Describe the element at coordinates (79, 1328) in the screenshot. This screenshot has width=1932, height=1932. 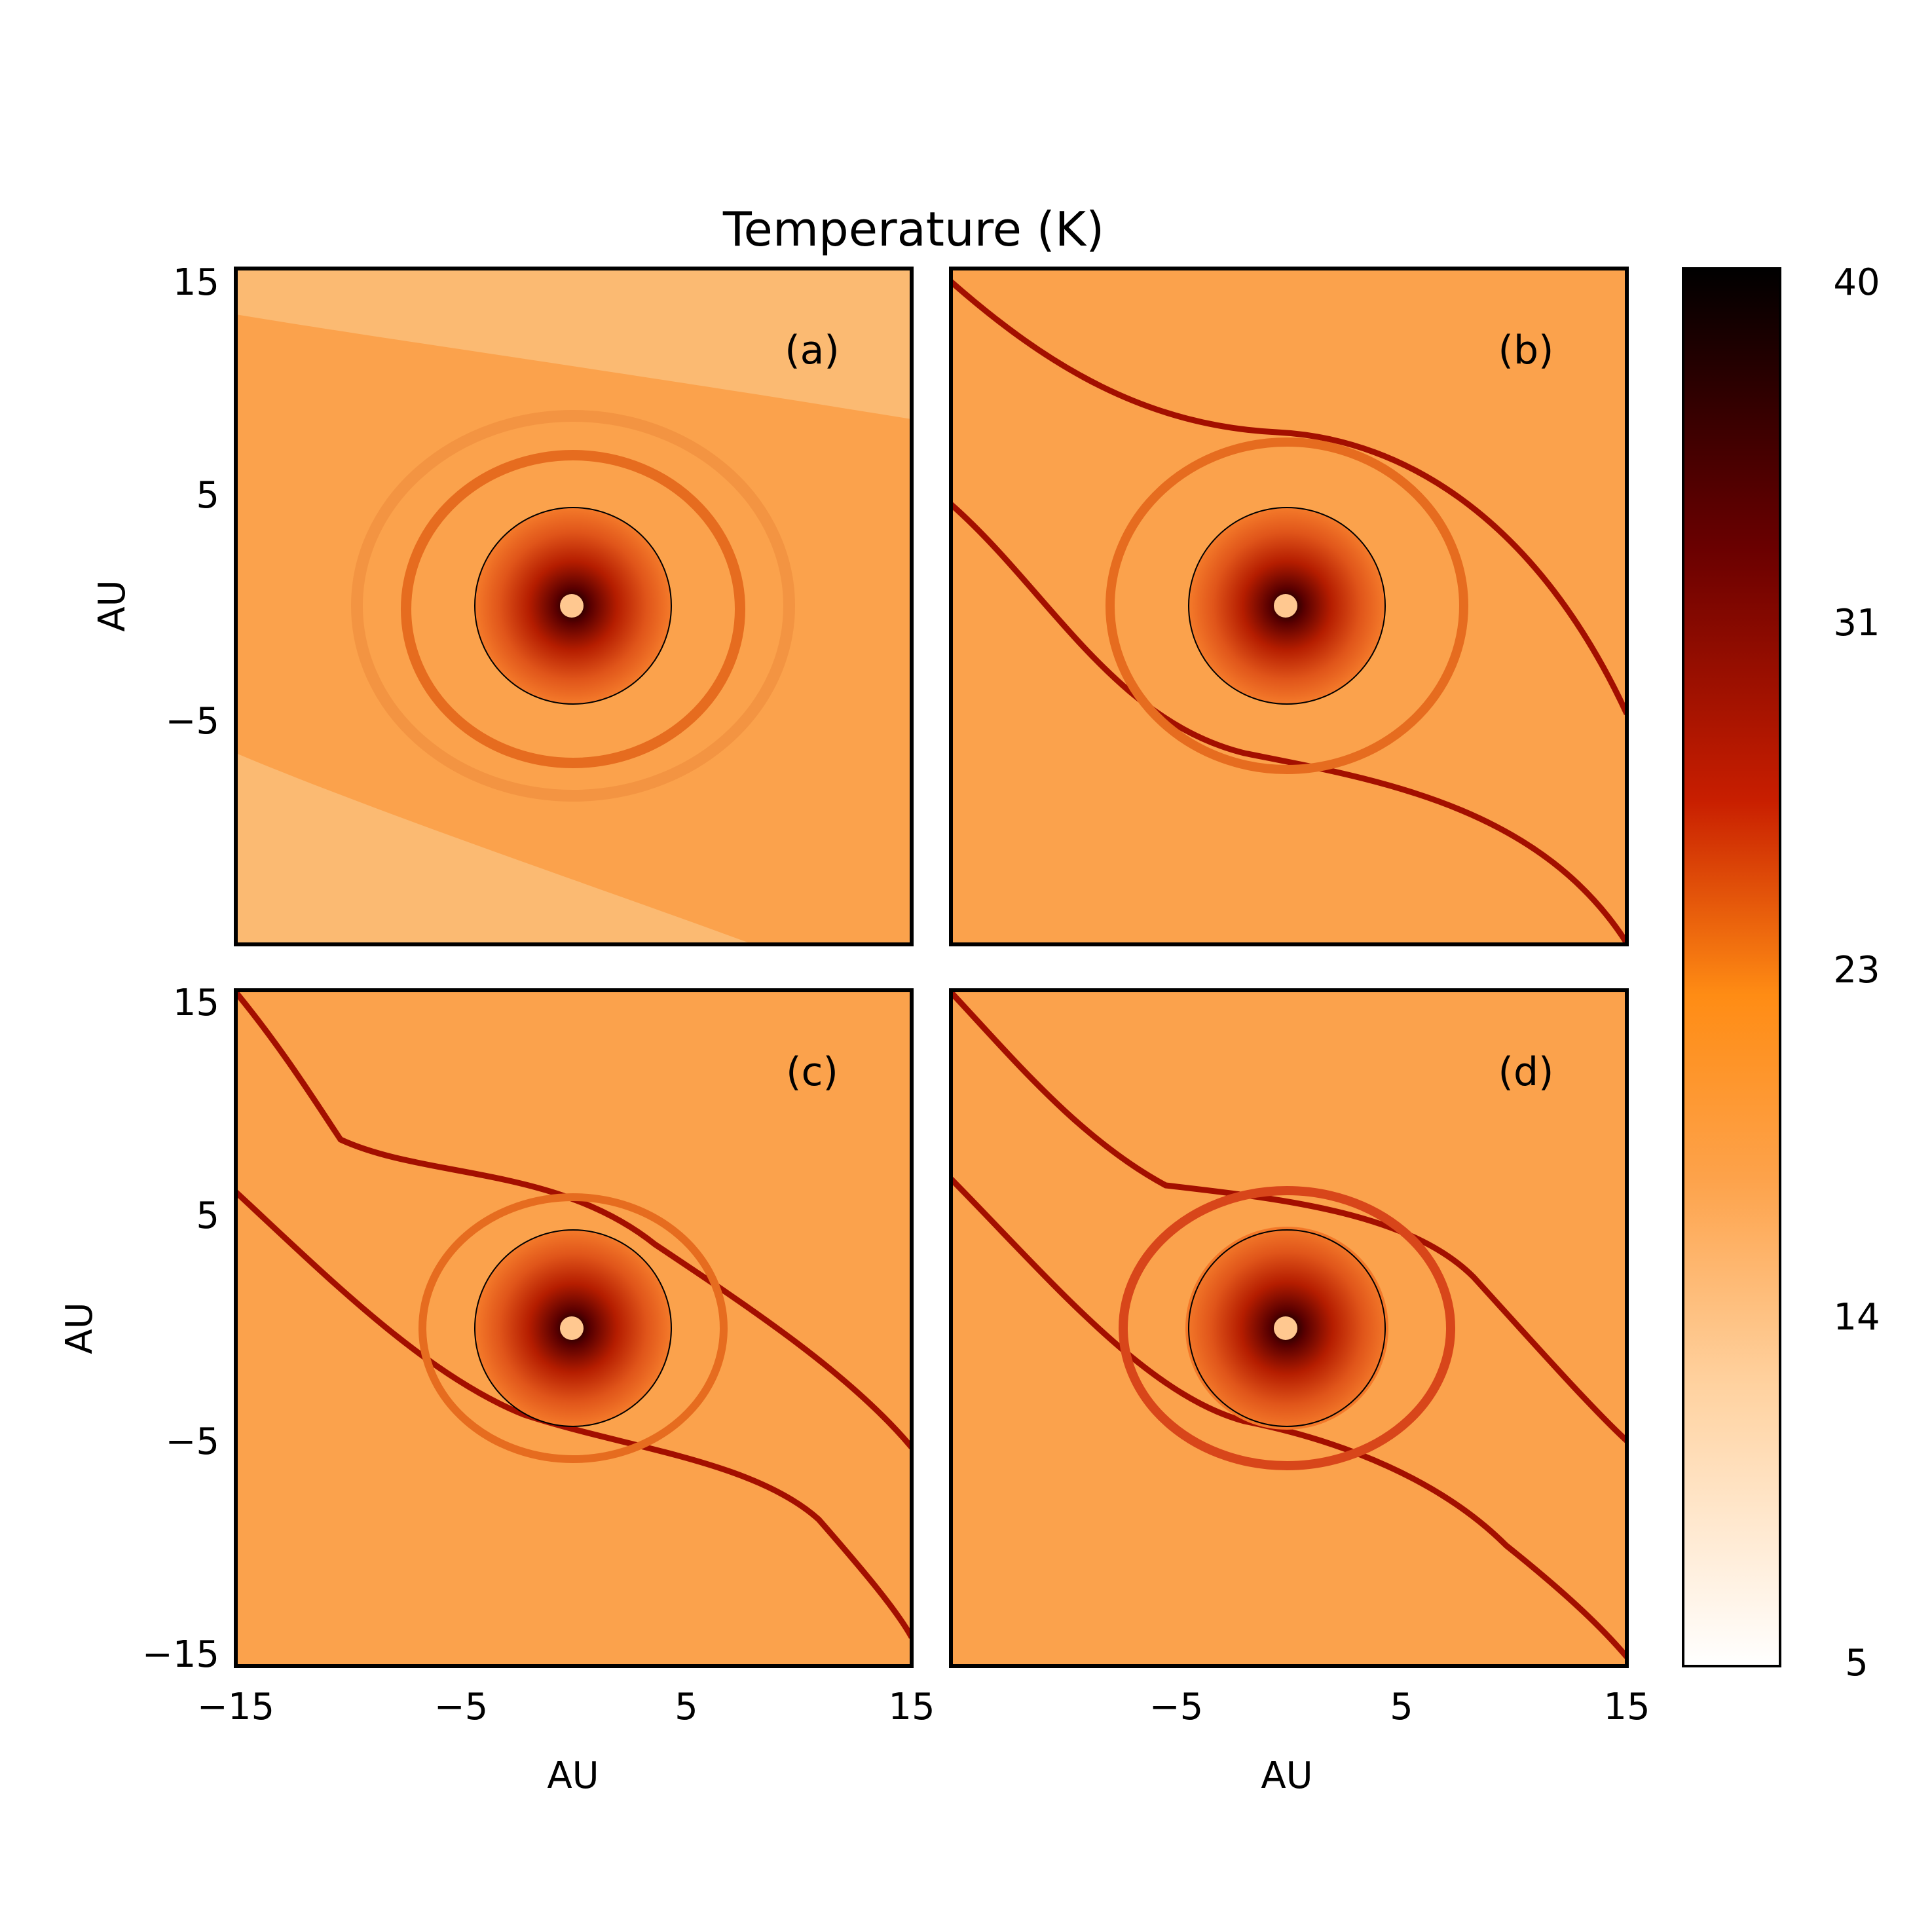
I see `y-axis-title-bottom: AU` at that location.